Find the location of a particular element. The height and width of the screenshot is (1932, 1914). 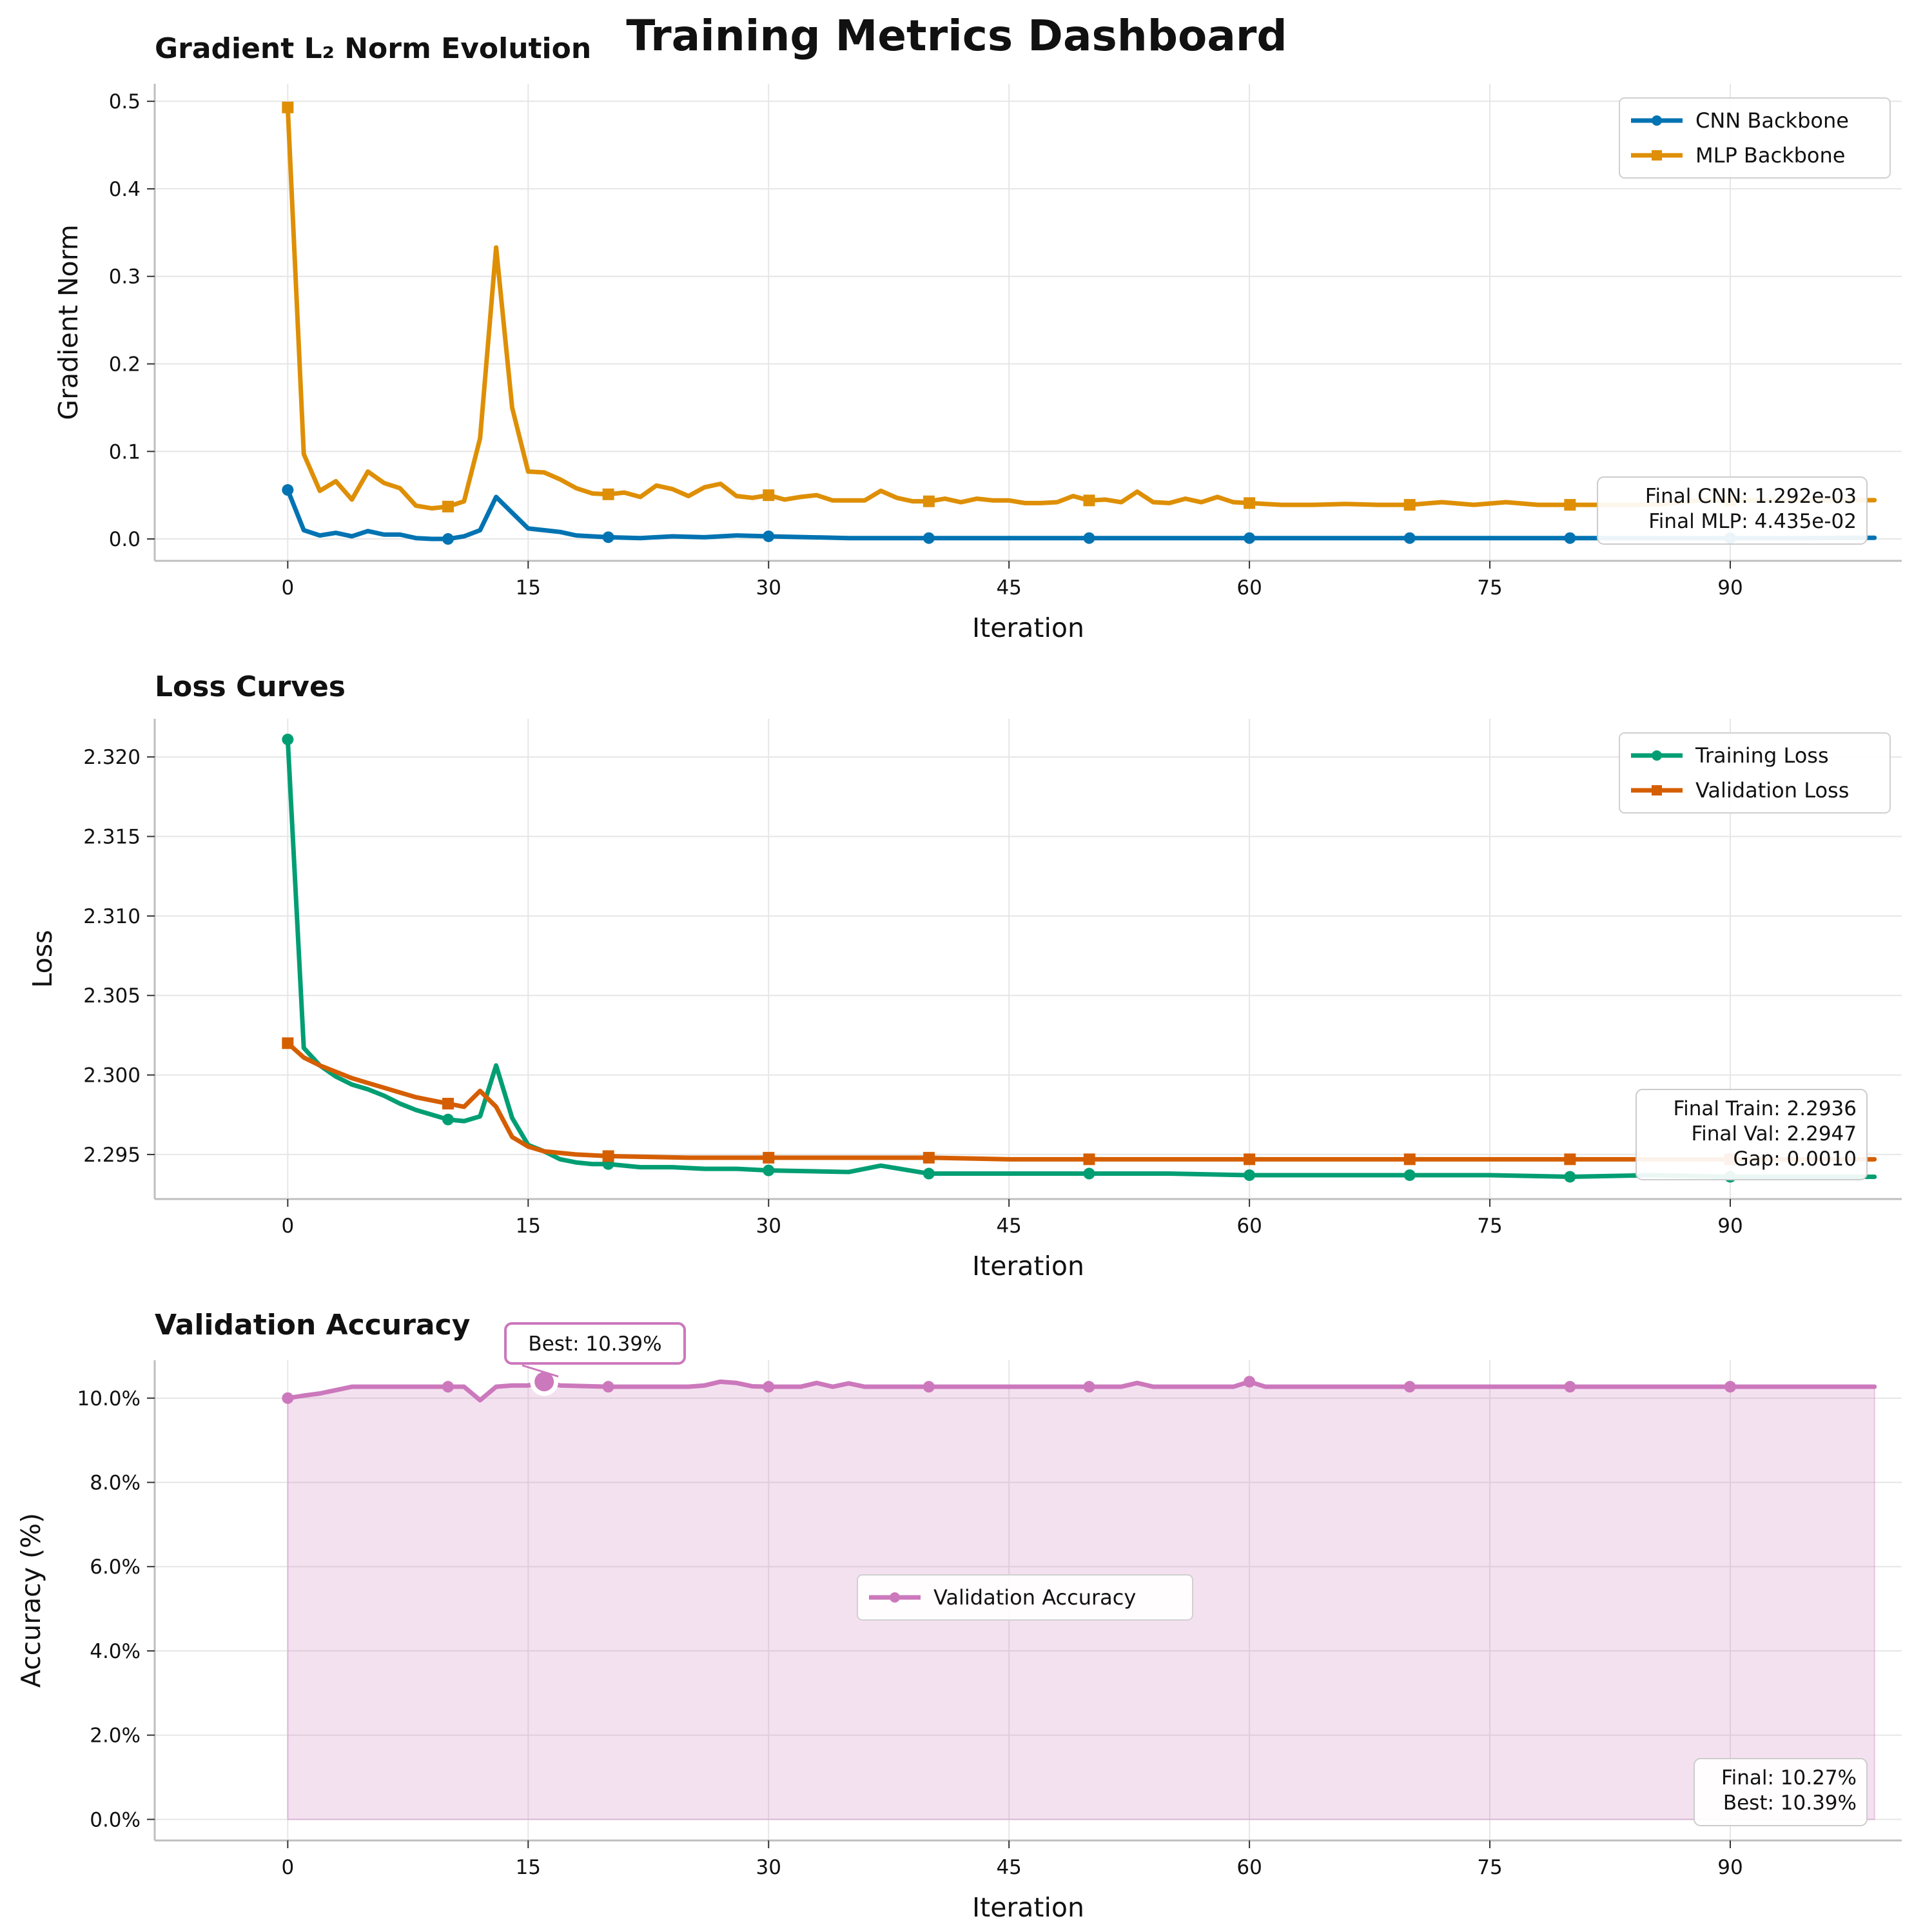

chart-title: Validation Accuracy is located at coordinates (312, 1325).